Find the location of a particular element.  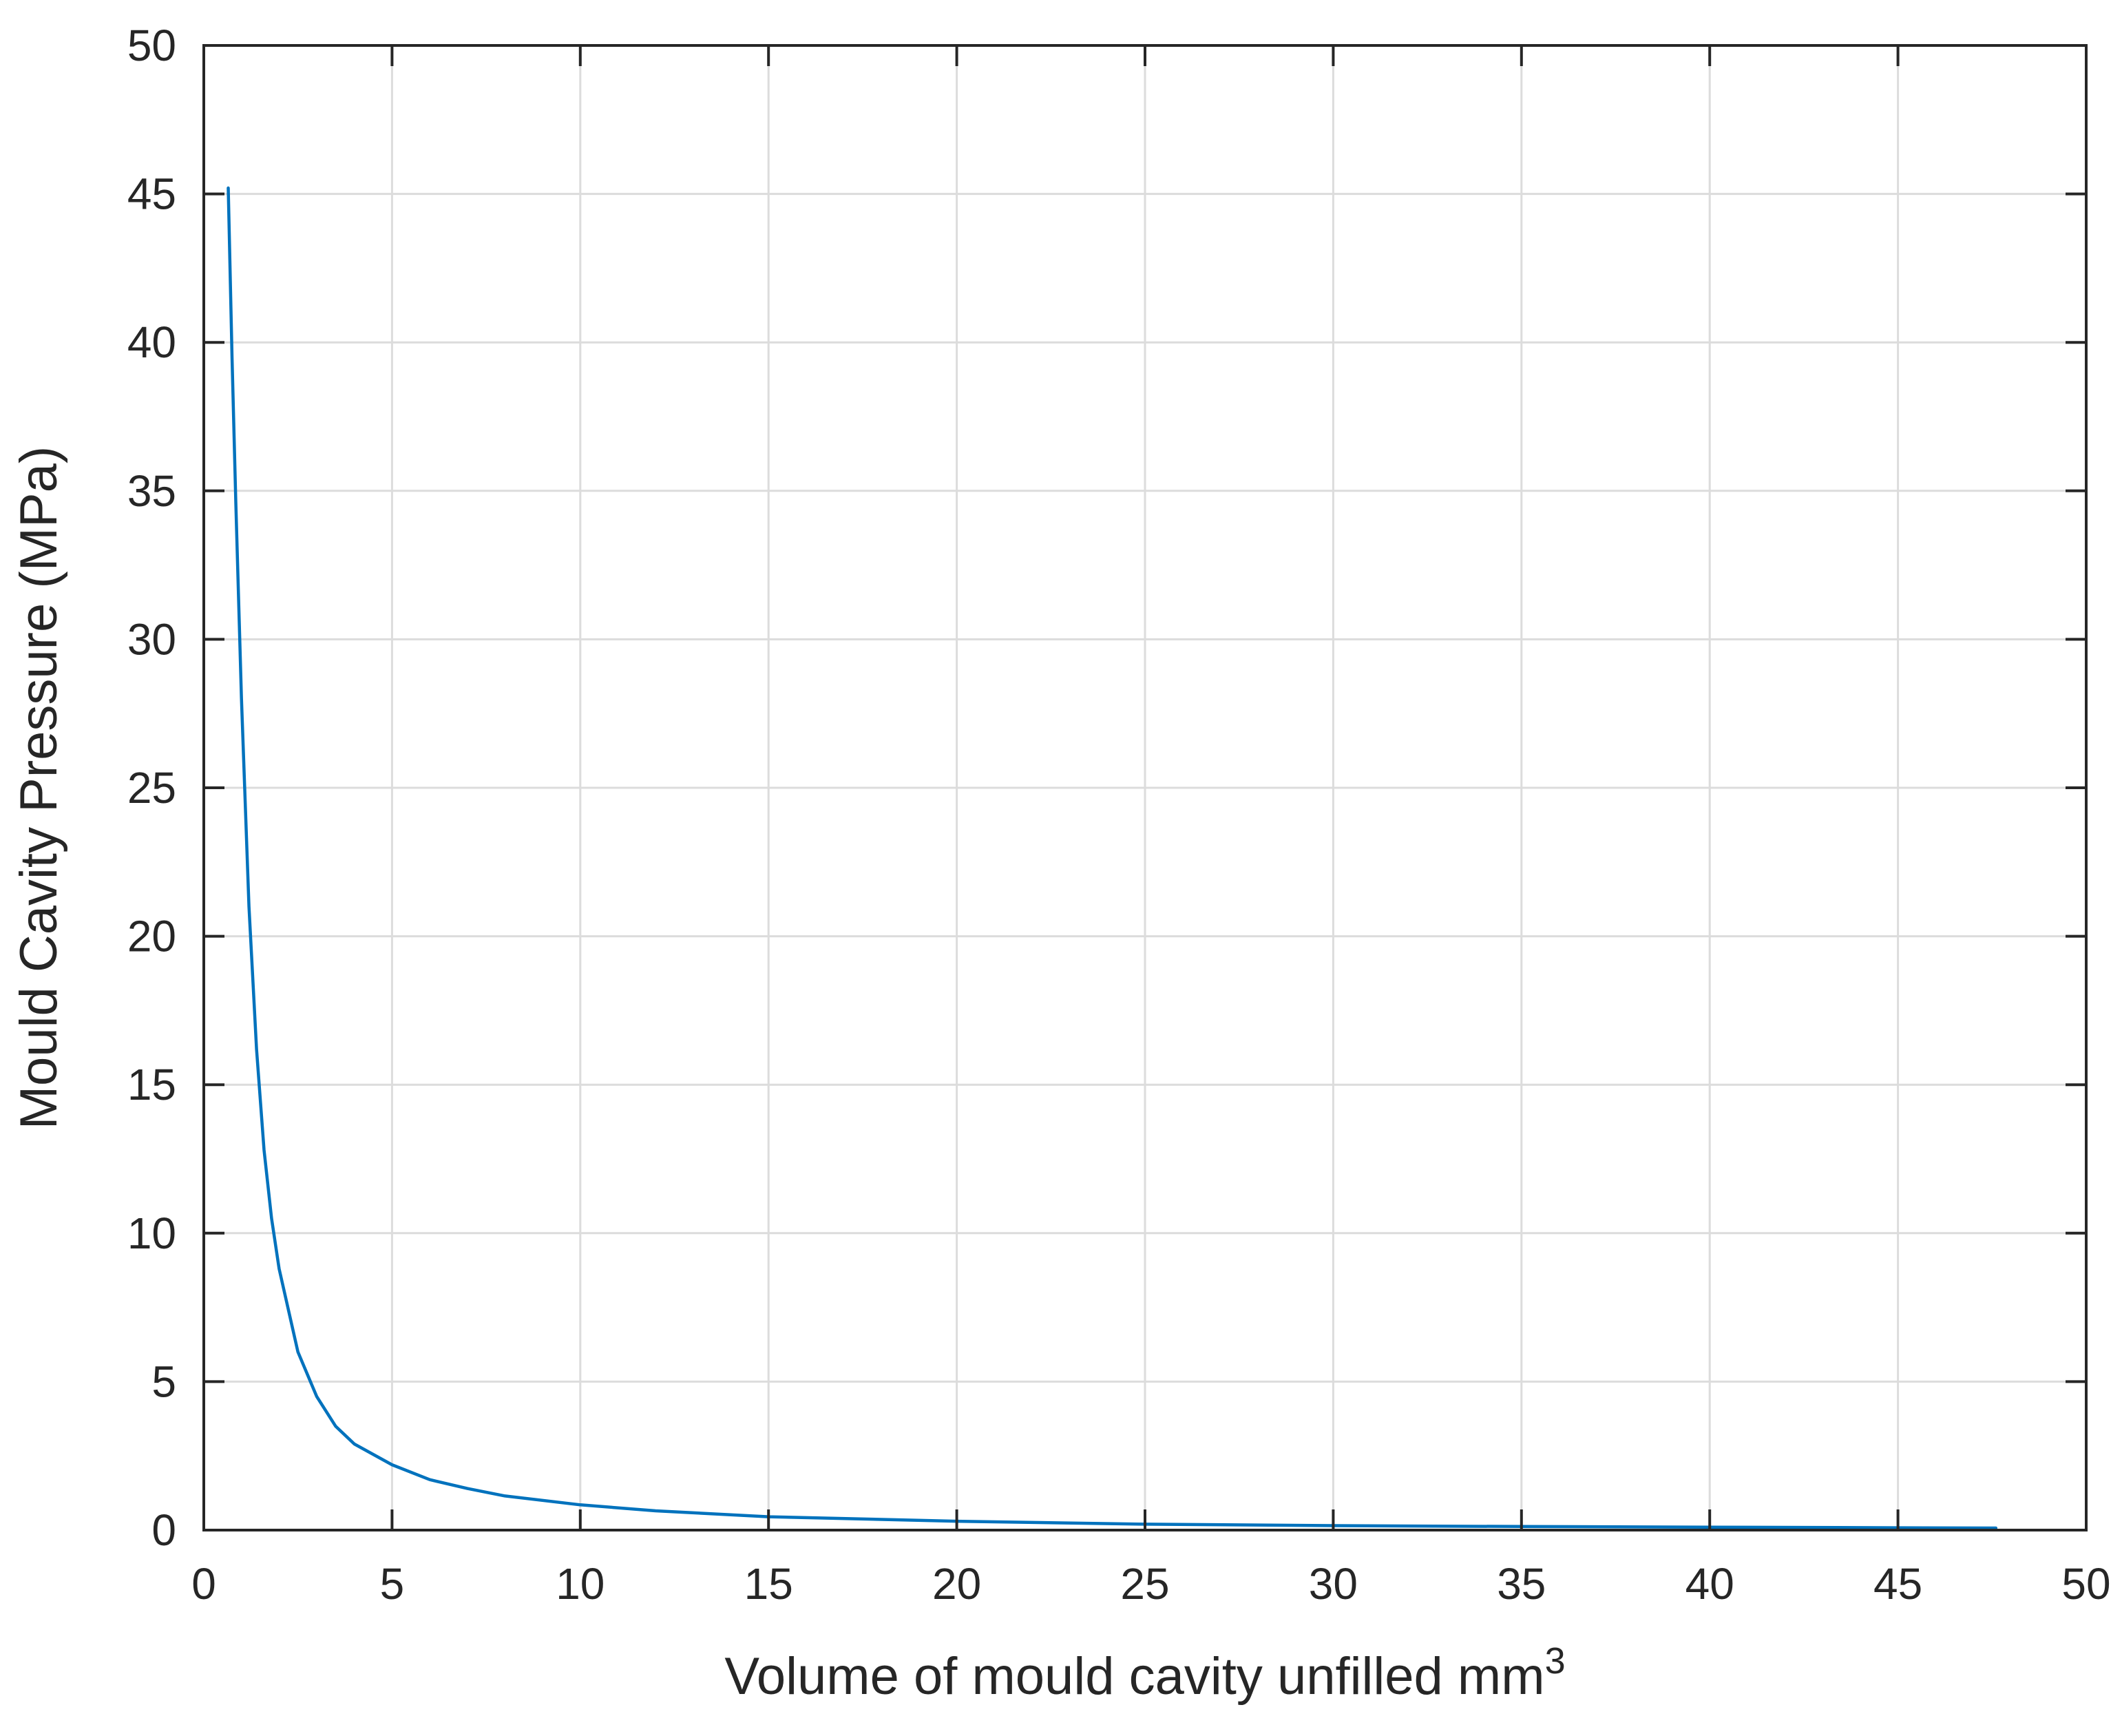

x-tick-label: 40 is located at coordinates (1709, 1584).